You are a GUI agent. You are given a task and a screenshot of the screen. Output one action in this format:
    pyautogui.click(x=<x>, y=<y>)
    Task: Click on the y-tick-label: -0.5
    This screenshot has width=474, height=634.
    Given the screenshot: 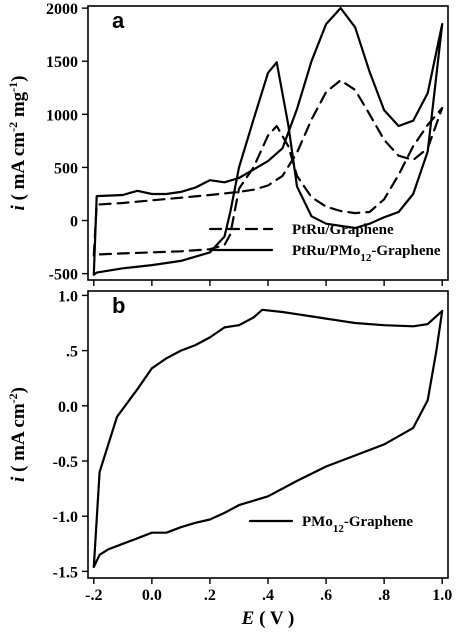 What is the action you would take?
    pyautogui.click(x=65, y=462)
    